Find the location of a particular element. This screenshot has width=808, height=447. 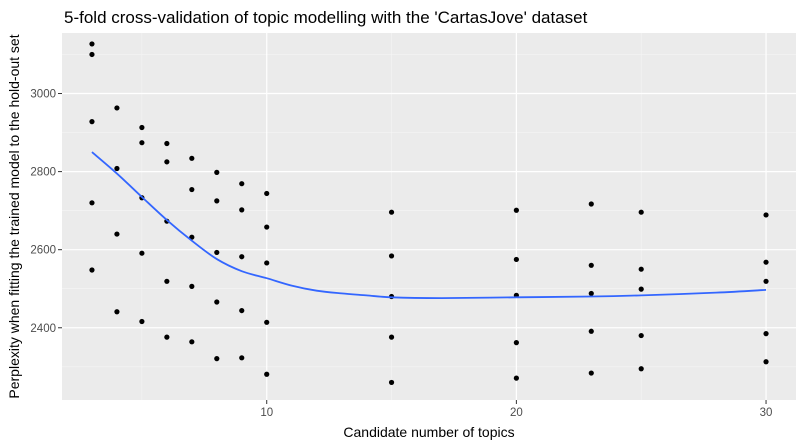

y-axis: 2400 2600 2800 3000 is located at coordinates (46, 212).